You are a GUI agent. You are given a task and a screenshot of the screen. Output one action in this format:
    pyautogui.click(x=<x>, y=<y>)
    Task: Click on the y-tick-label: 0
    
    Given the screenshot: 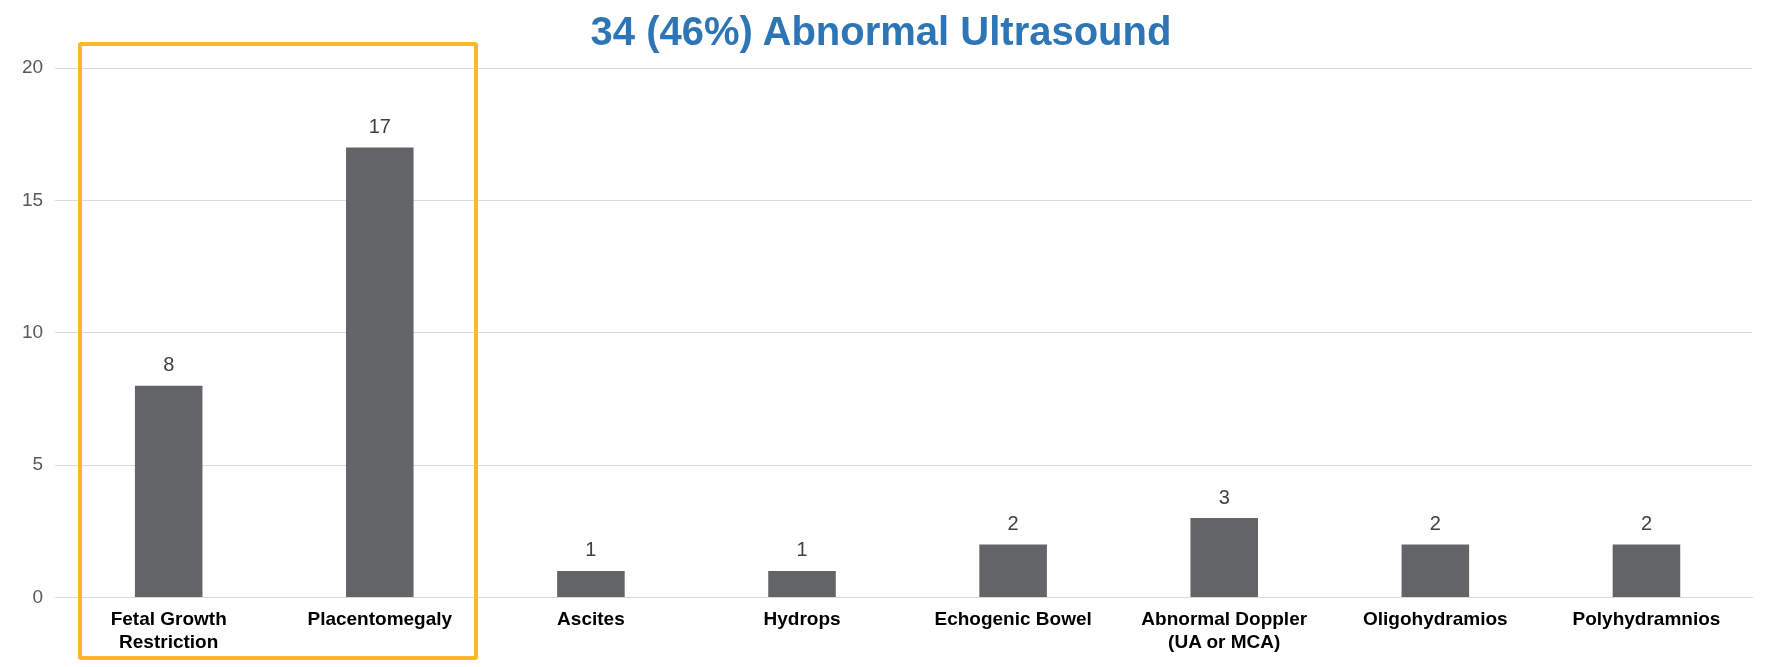 What is the action you would take?
    pyautogui.click(x=38, y=596)
    